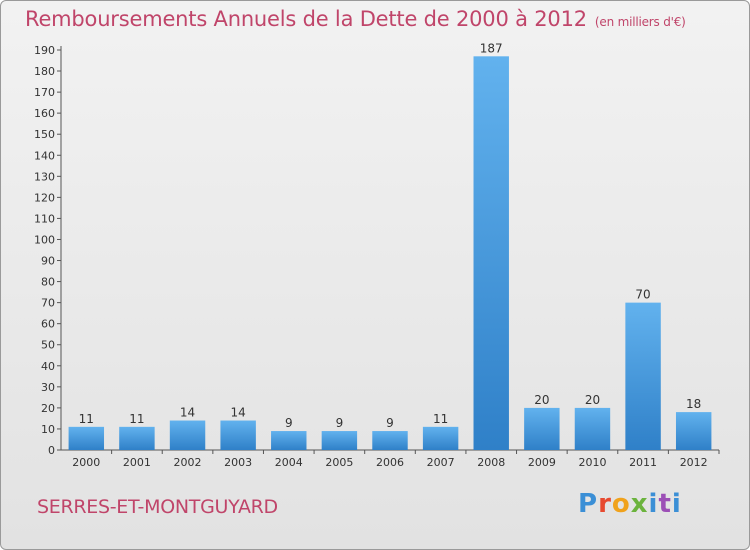 Image resolution: width=750 pixels, height=550 pixels. I want to click on proxiti-logo: Proxiti, so click(630, 504).